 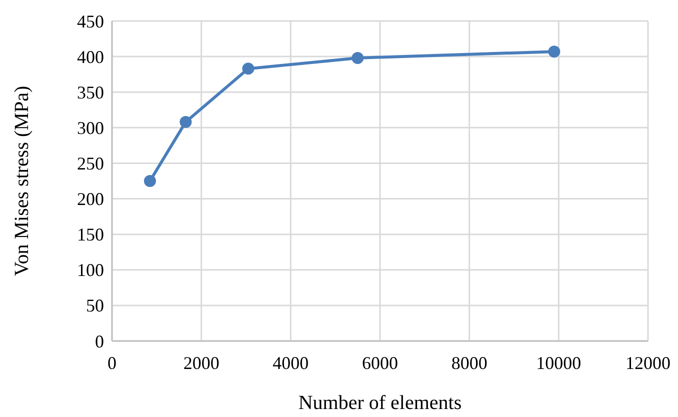 I want to click on y-tick-label: 100, so click(x=90, y=270).